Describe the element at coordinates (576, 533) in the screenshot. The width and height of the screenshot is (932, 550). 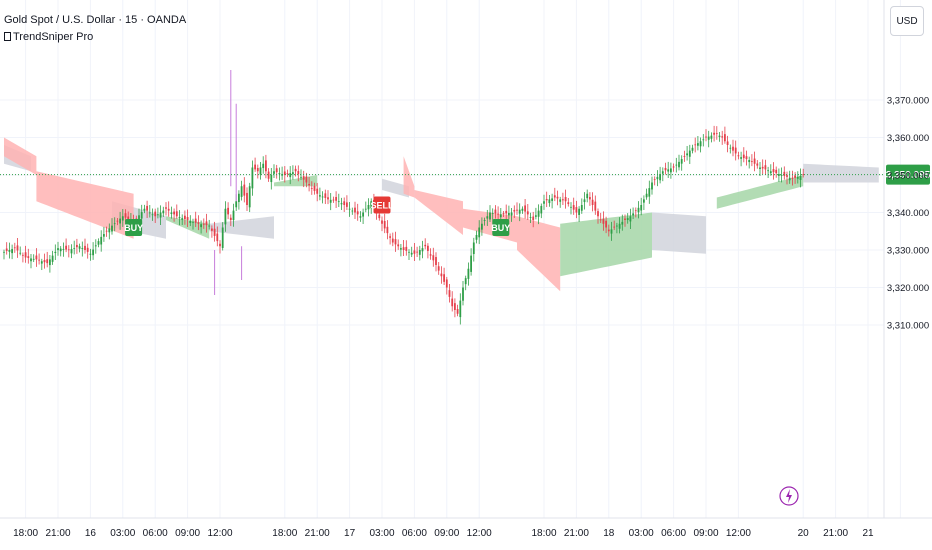
I see `time-tick-label: 21:00` at that location.